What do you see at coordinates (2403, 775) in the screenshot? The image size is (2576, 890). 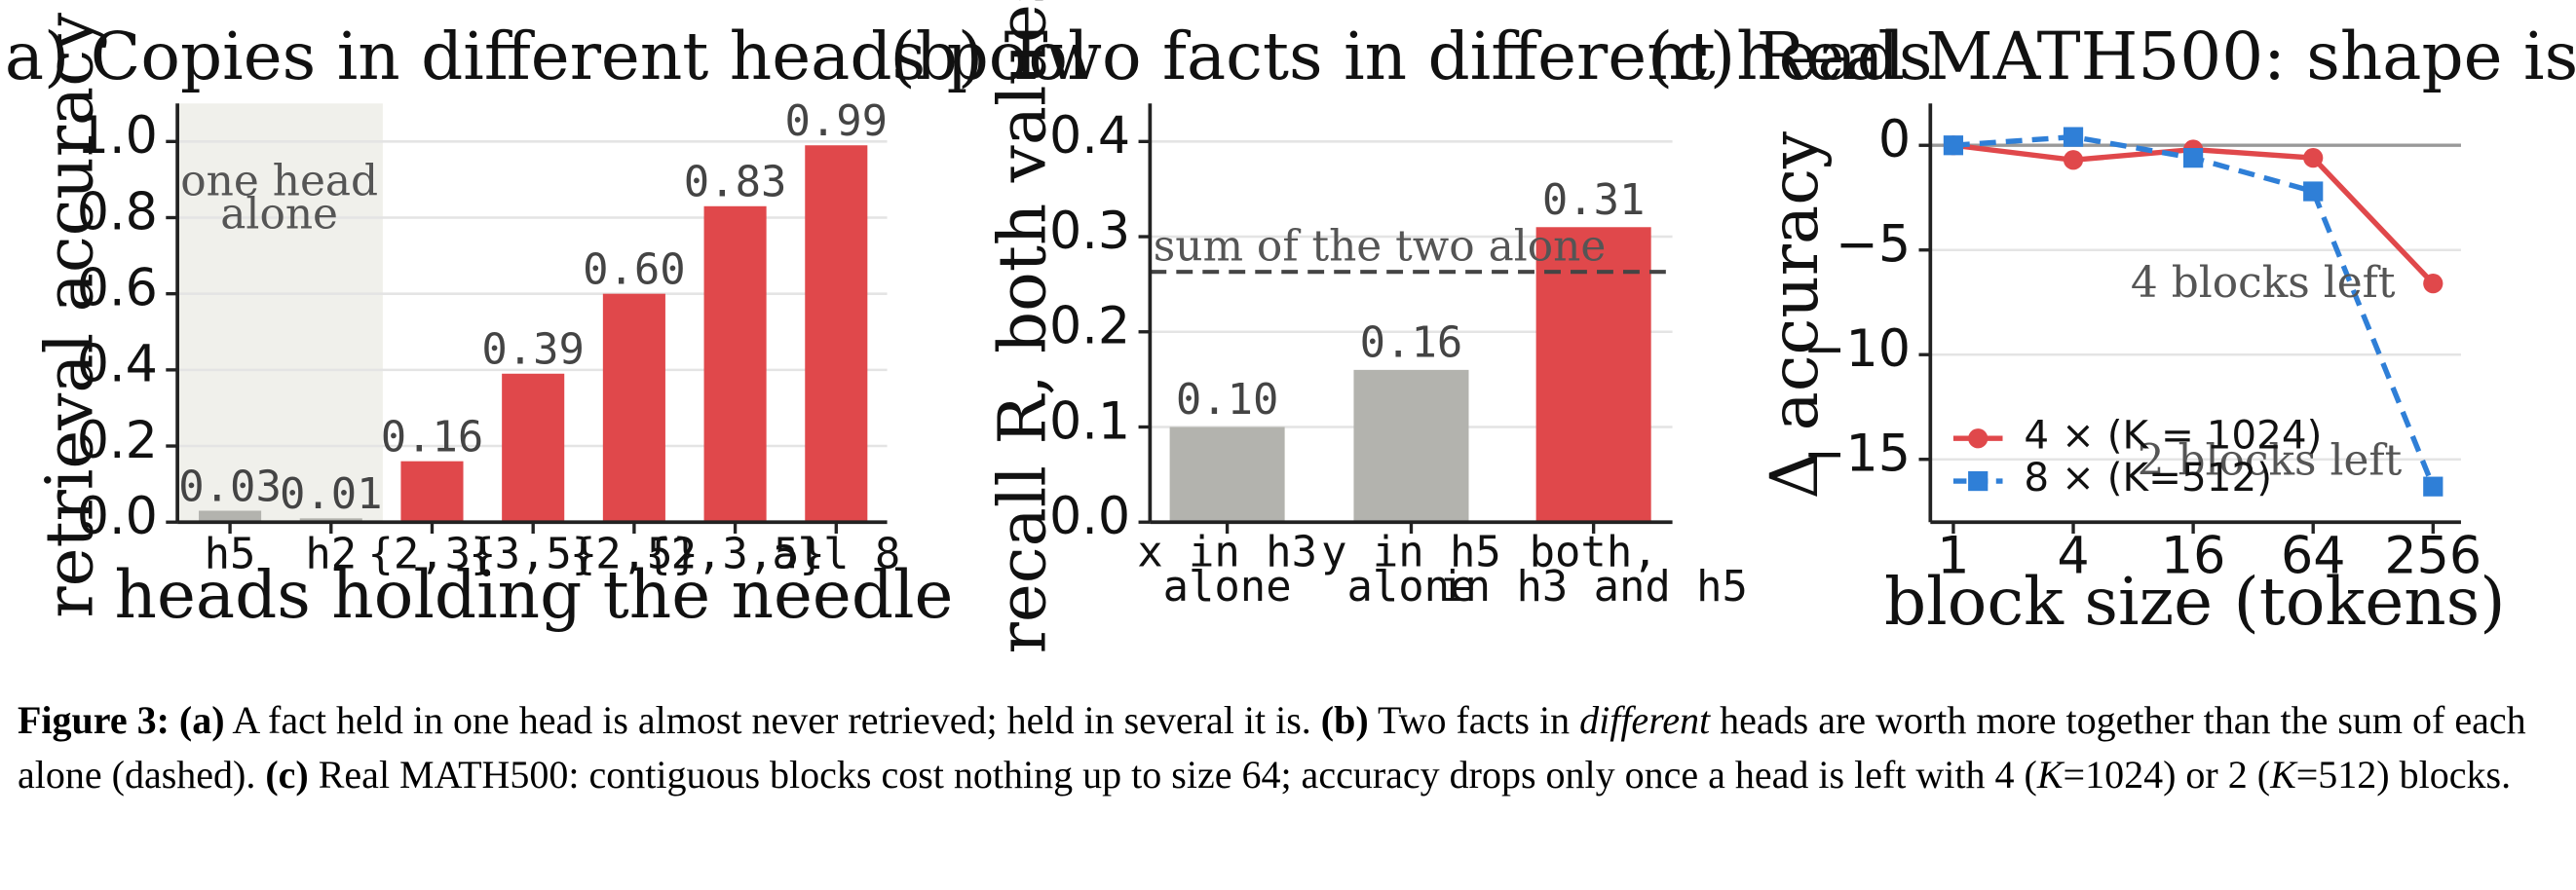 I see `caption-c-text: =512) blocks.` at bounding box center [2403, 775].